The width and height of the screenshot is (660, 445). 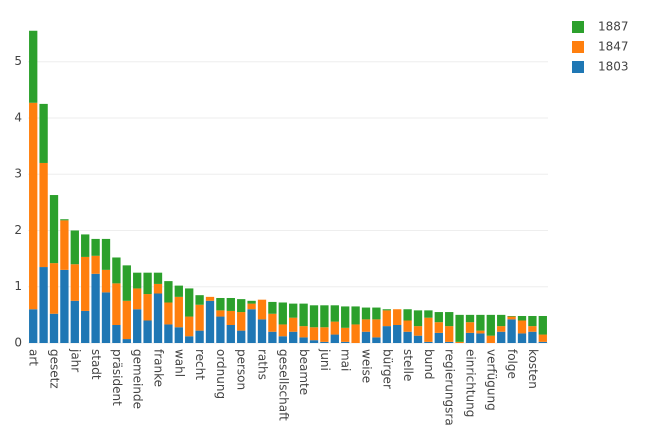 I want to click on y-tick-label: 3, so click(x=18, y=174).